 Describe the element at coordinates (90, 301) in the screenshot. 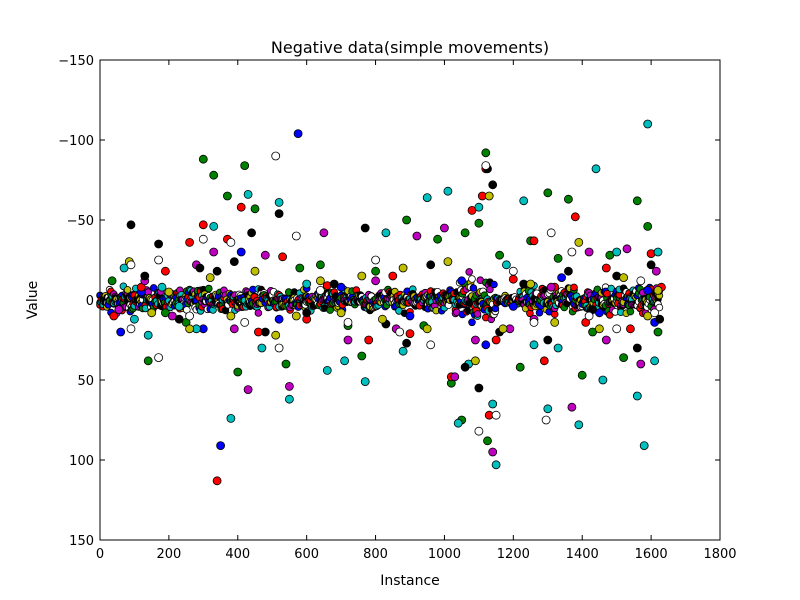

I see `y-tick-label: 0` at that location.